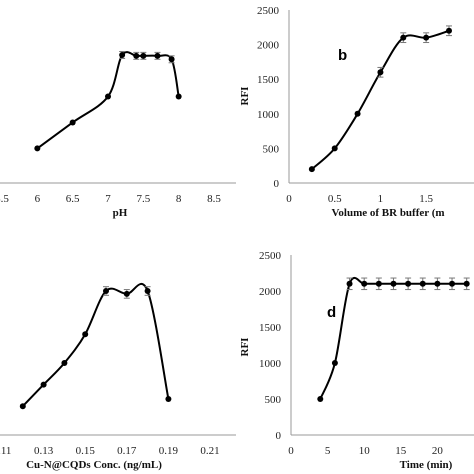 Image resolution: width=474 pixels, height=474 pixels. Describe the element at coordinates (245, 96) in the screenshot. I see `panel-b-y-axis-title: RFI` at that location.